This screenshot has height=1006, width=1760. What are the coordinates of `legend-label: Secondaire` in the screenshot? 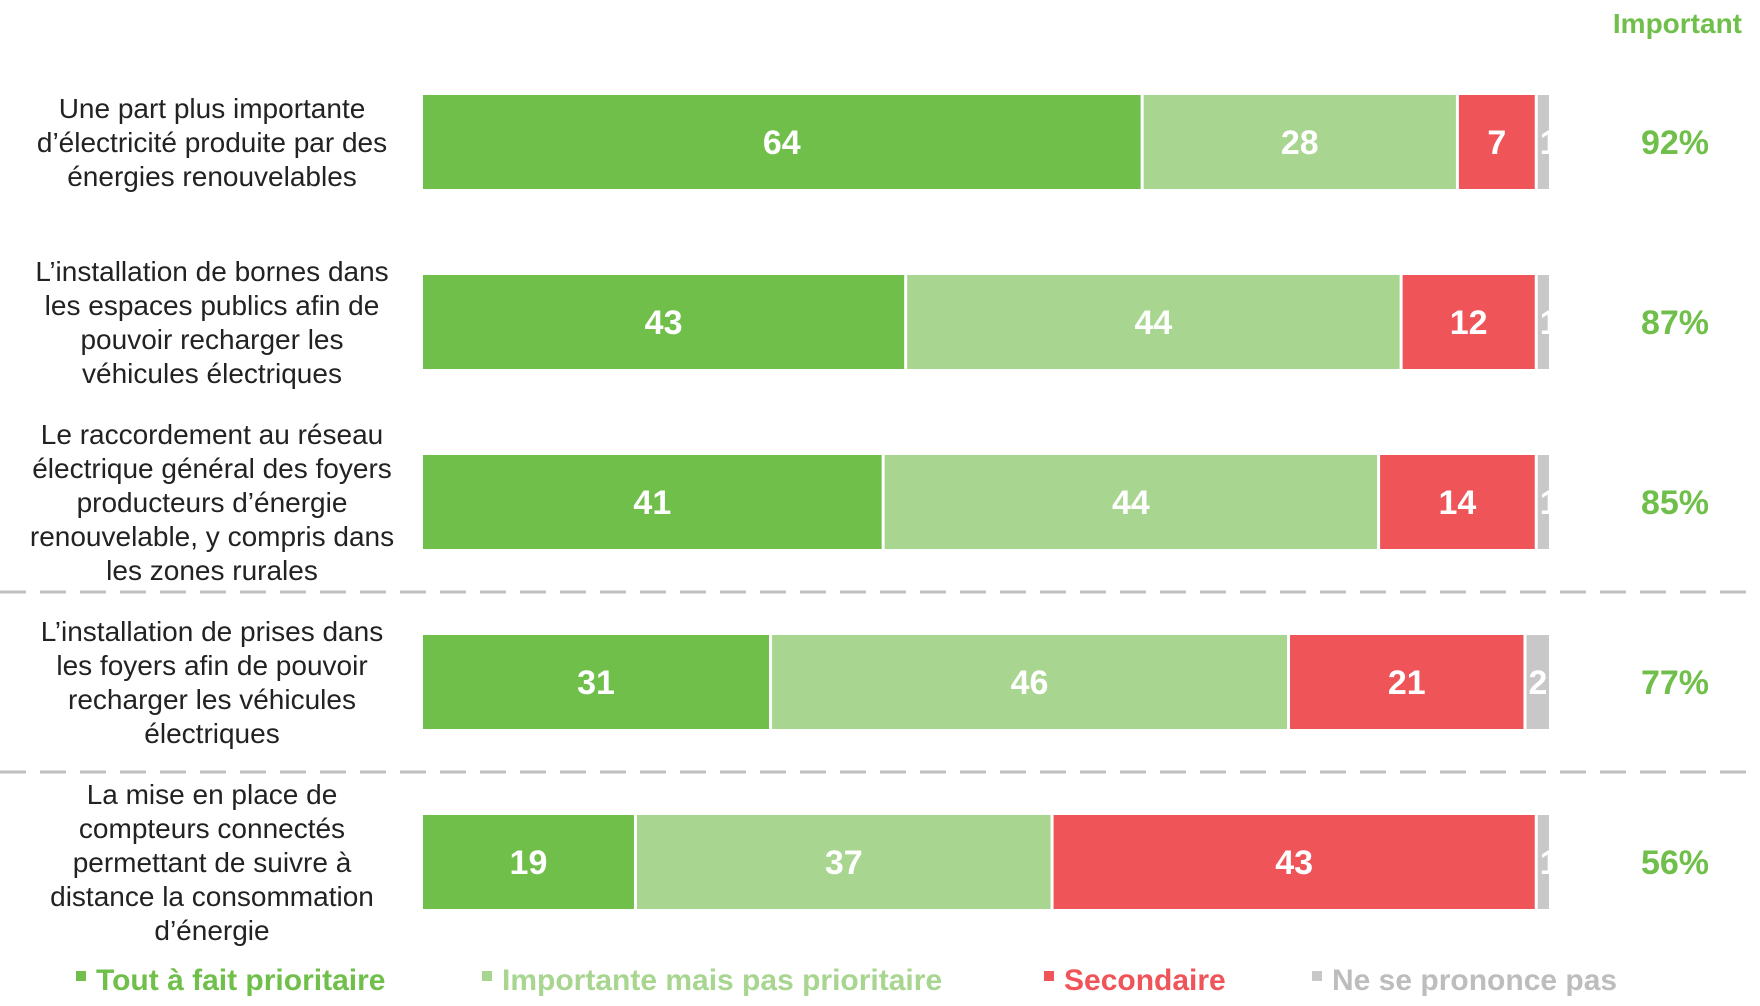 It's located at (1145, 980).